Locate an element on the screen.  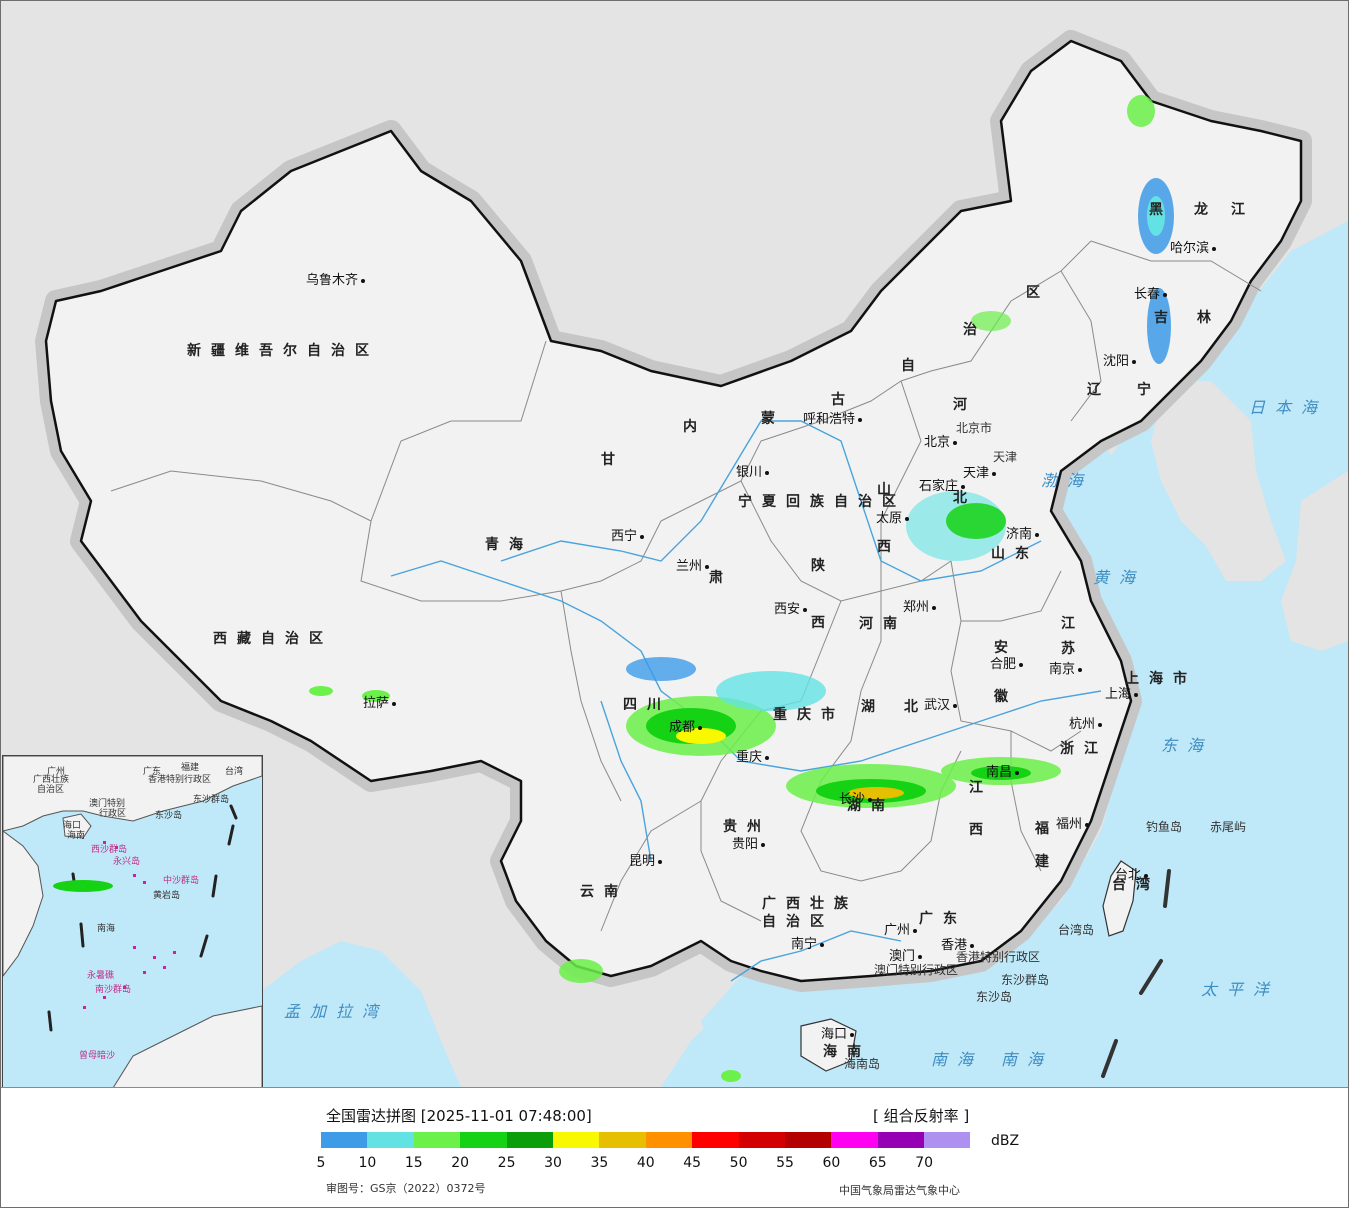
scale-tick-label: 40 is located at coordinates (645, 1163).